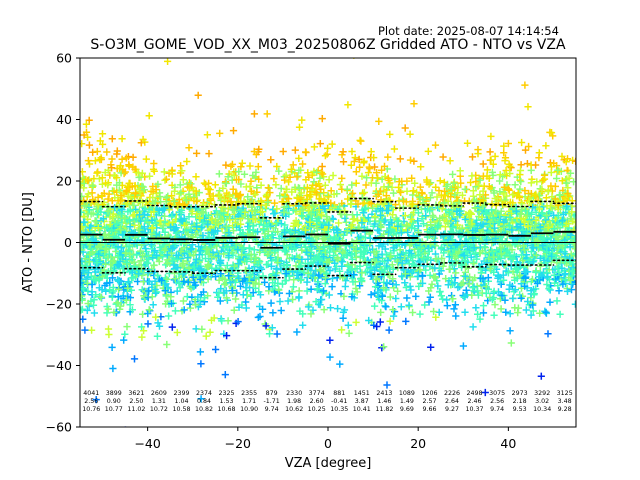 This screenshot has width=640, height=480. I want to click on bin-count-label: 879, so click(272, 393).